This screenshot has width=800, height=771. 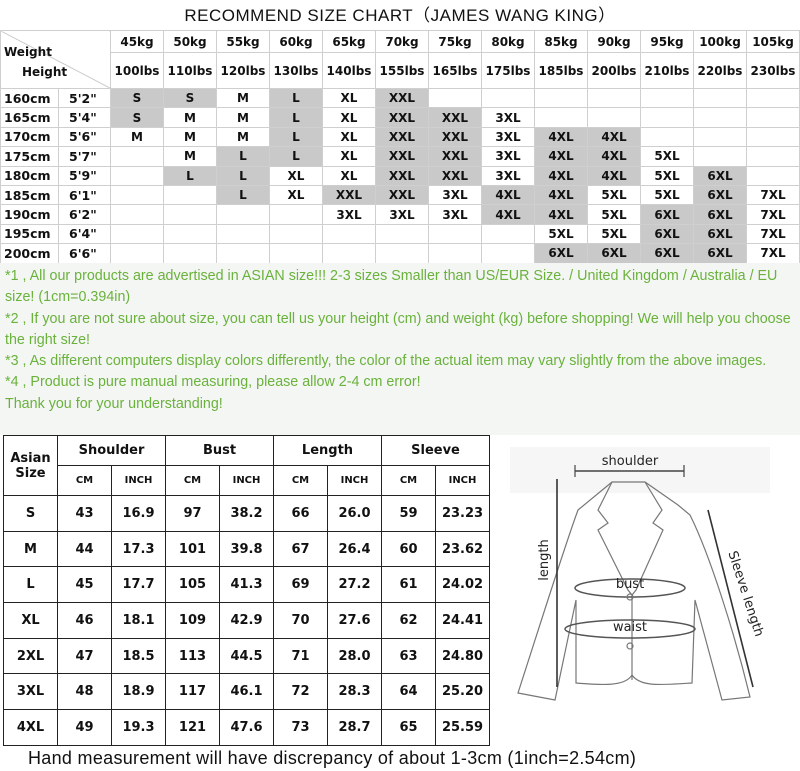 What do you see at coordinates (640, 574) in the screenshot?
I see `jacket-diagram: shoulder length bust waist Sleeve length` at bounding box center [640, 574].